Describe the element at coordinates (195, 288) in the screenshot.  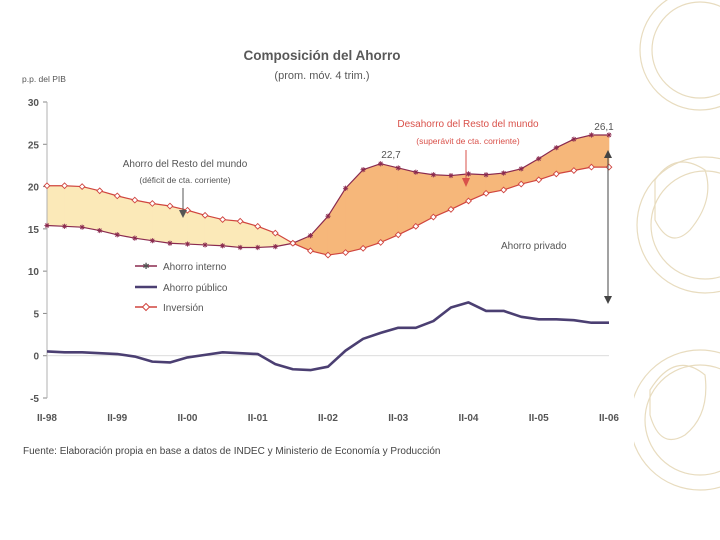
I see `legend-label-ahorro-publico: Ahorro público` at that location.